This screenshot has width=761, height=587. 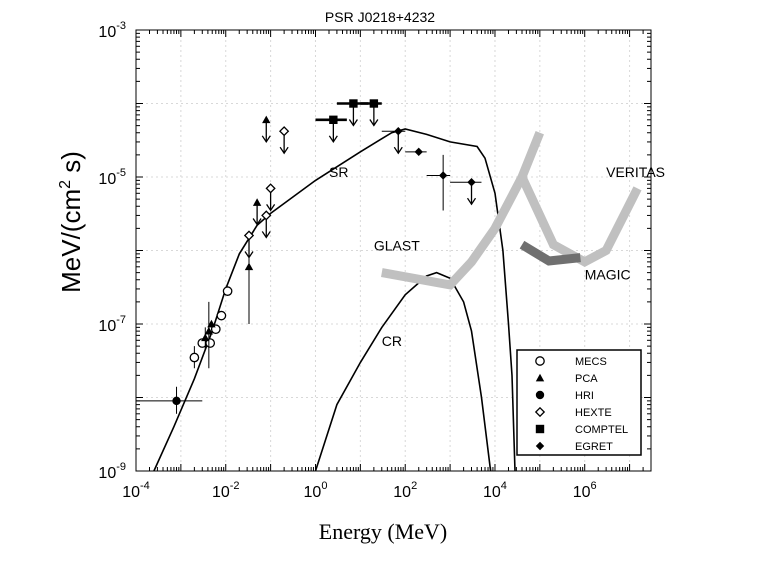 What do you see at coordinates (403, 371) in the screenshot?
I see `series-cr-line` at bounding box center [403, 371].